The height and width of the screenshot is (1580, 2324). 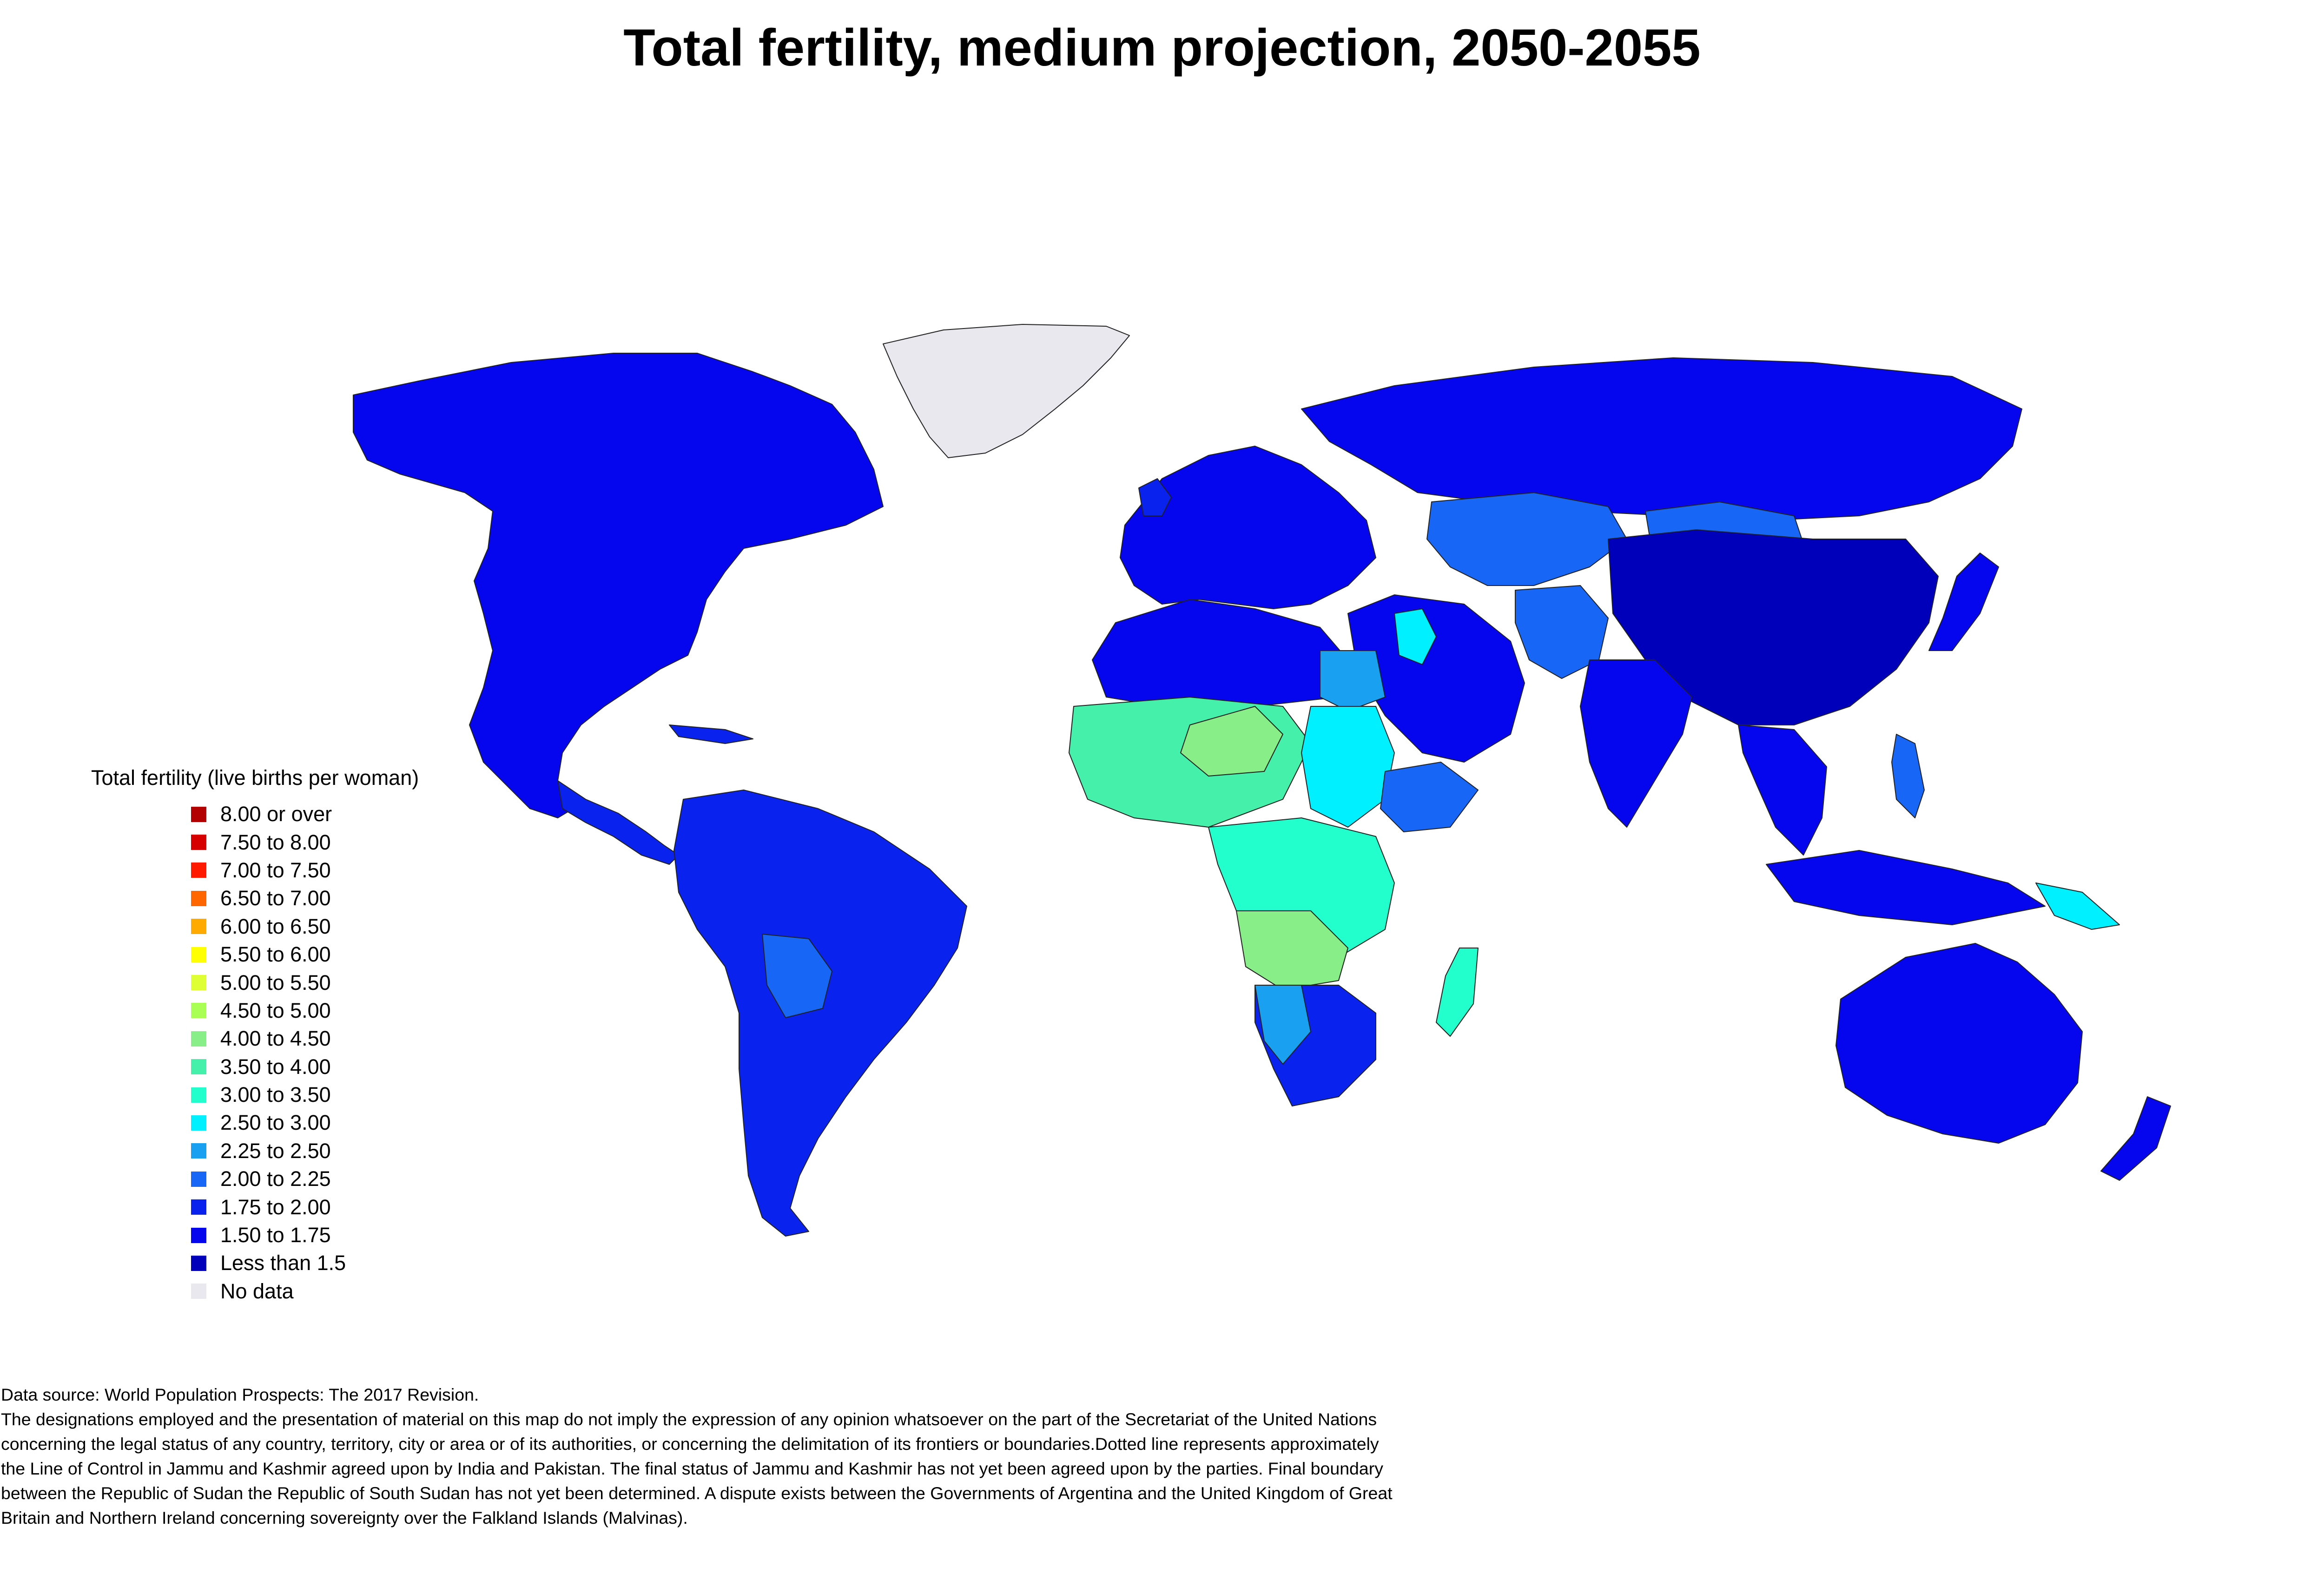 I want to click on region-philippines, so click(x=1908, y=776).